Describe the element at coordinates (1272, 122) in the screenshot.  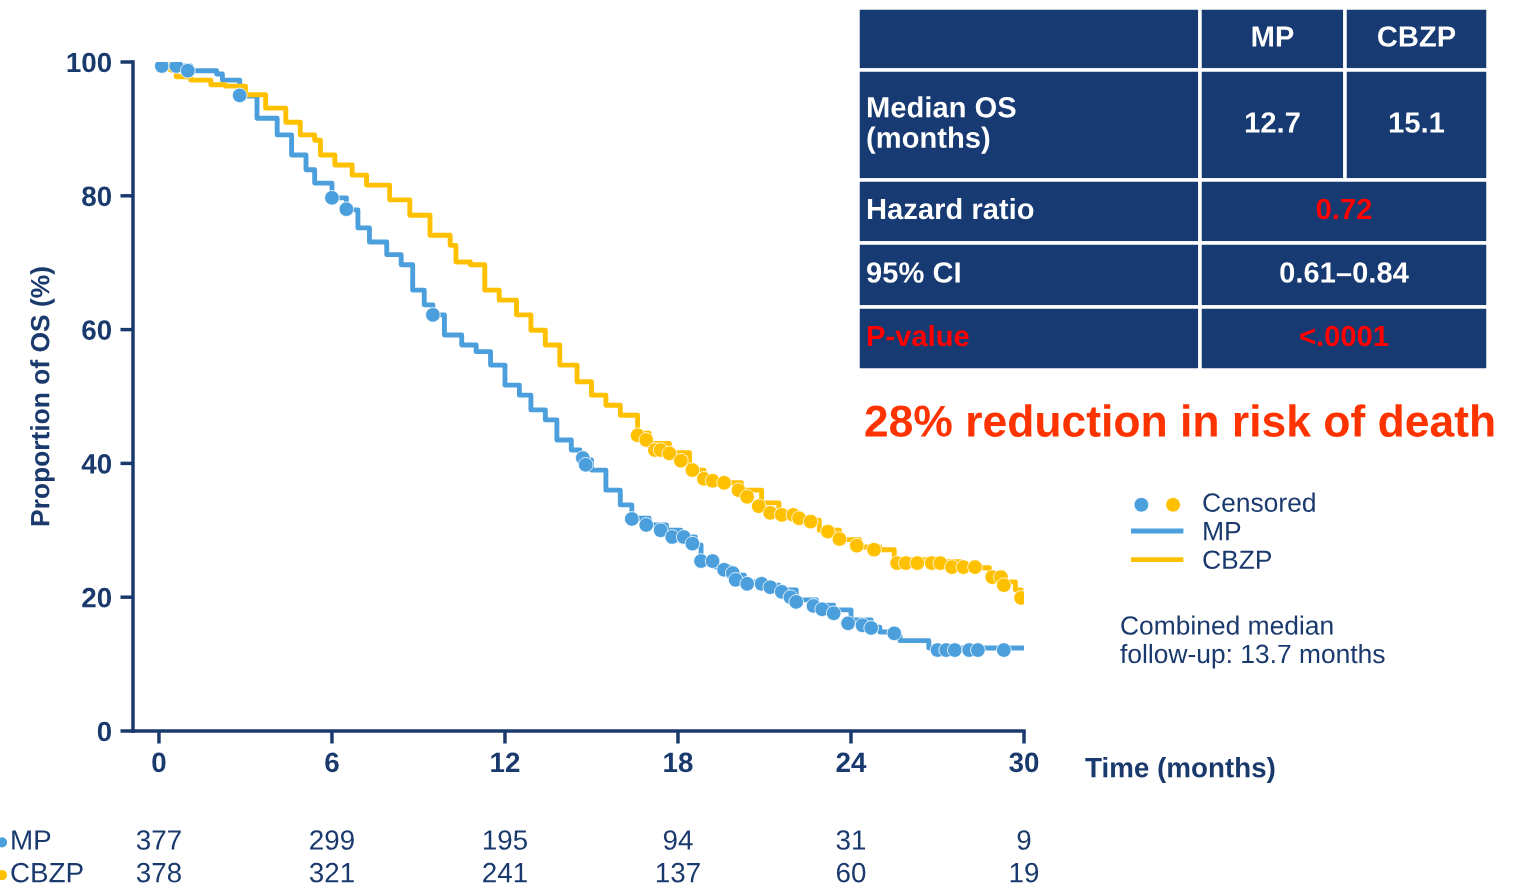
I see `text: 12.7` at that location.